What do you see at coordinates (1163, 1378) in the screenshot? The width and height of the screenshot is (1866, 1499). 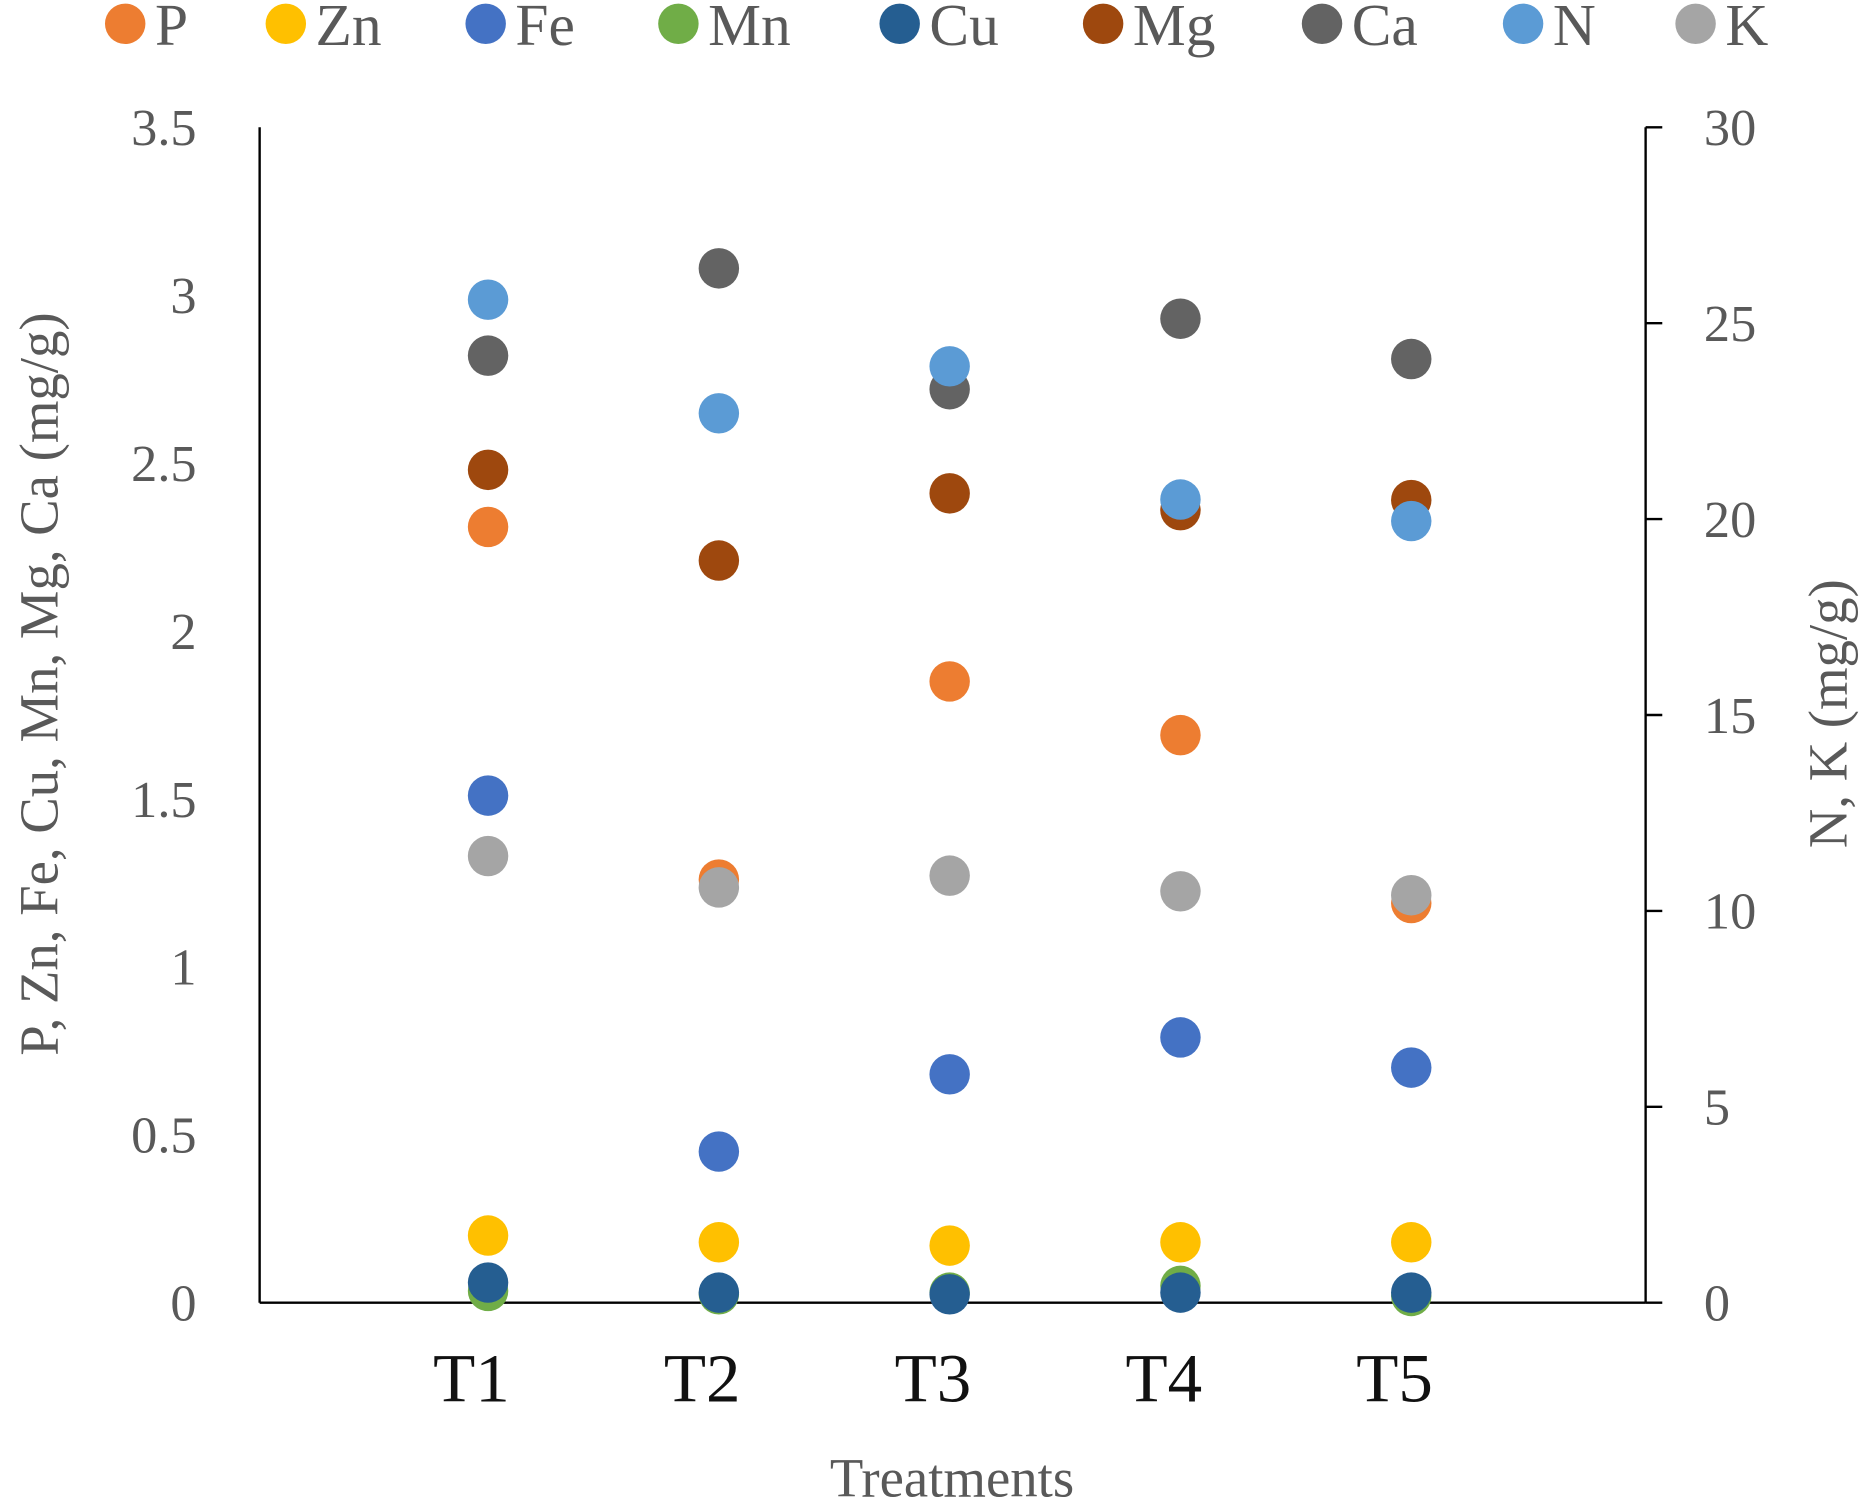 I see `x-tick-label: T4` at bounding box center [1163, 1378].